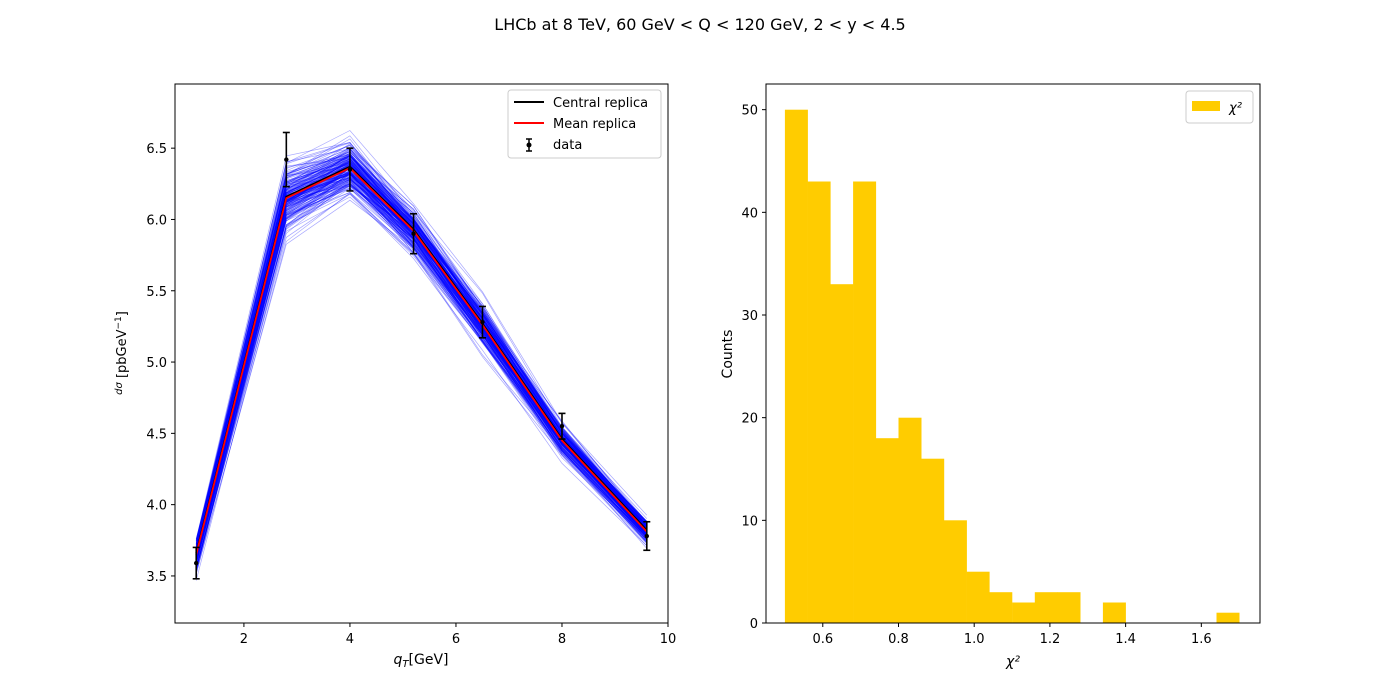 Image resolution: width=1400 pixels, height=700 pixels. Describe the element at coordinates (749, 419) in the screenshot. I see `y-tick-label: 20` at that location.